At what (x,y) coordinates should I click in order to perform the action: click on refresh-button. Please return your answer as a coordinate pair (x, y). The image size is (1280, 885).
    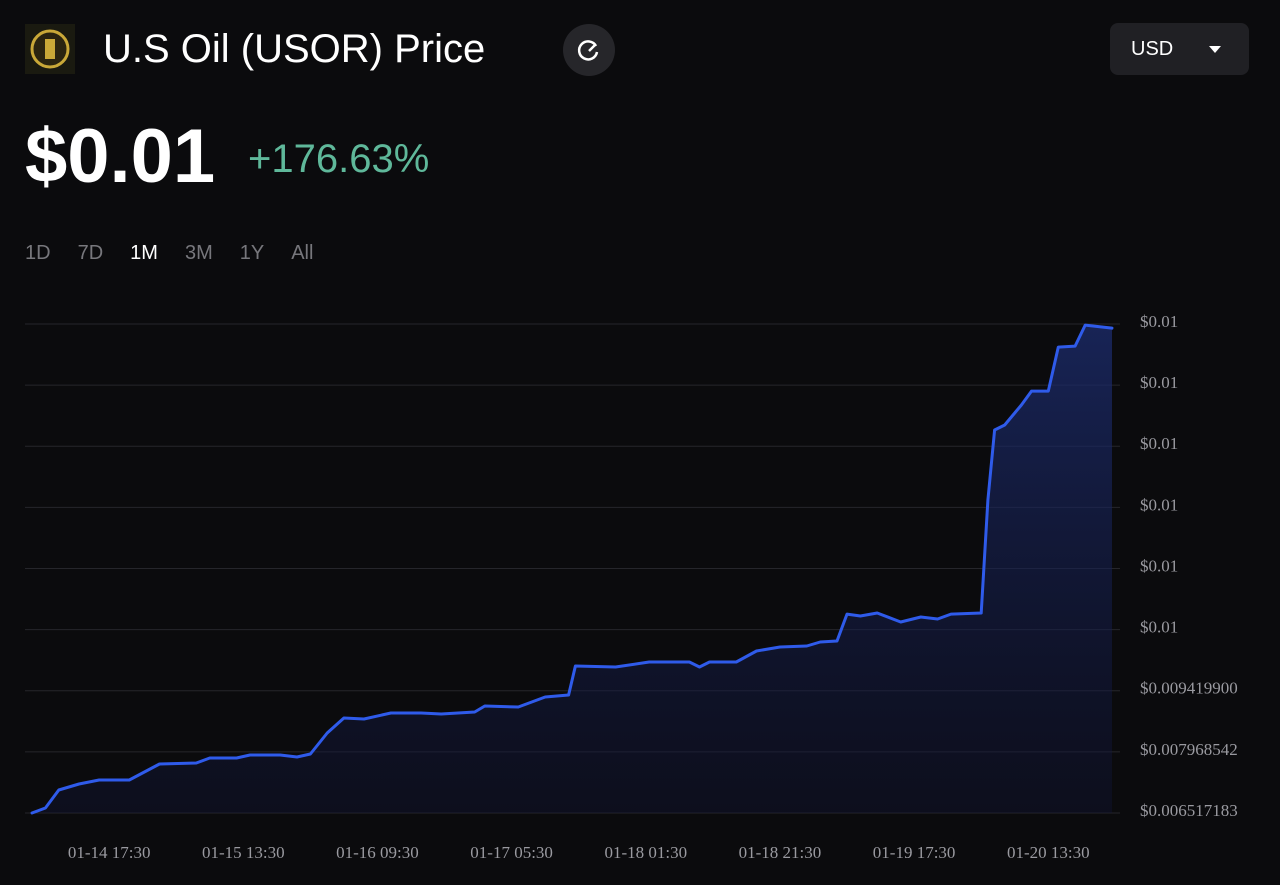
    Looking at the image, I should click on (589, 50).